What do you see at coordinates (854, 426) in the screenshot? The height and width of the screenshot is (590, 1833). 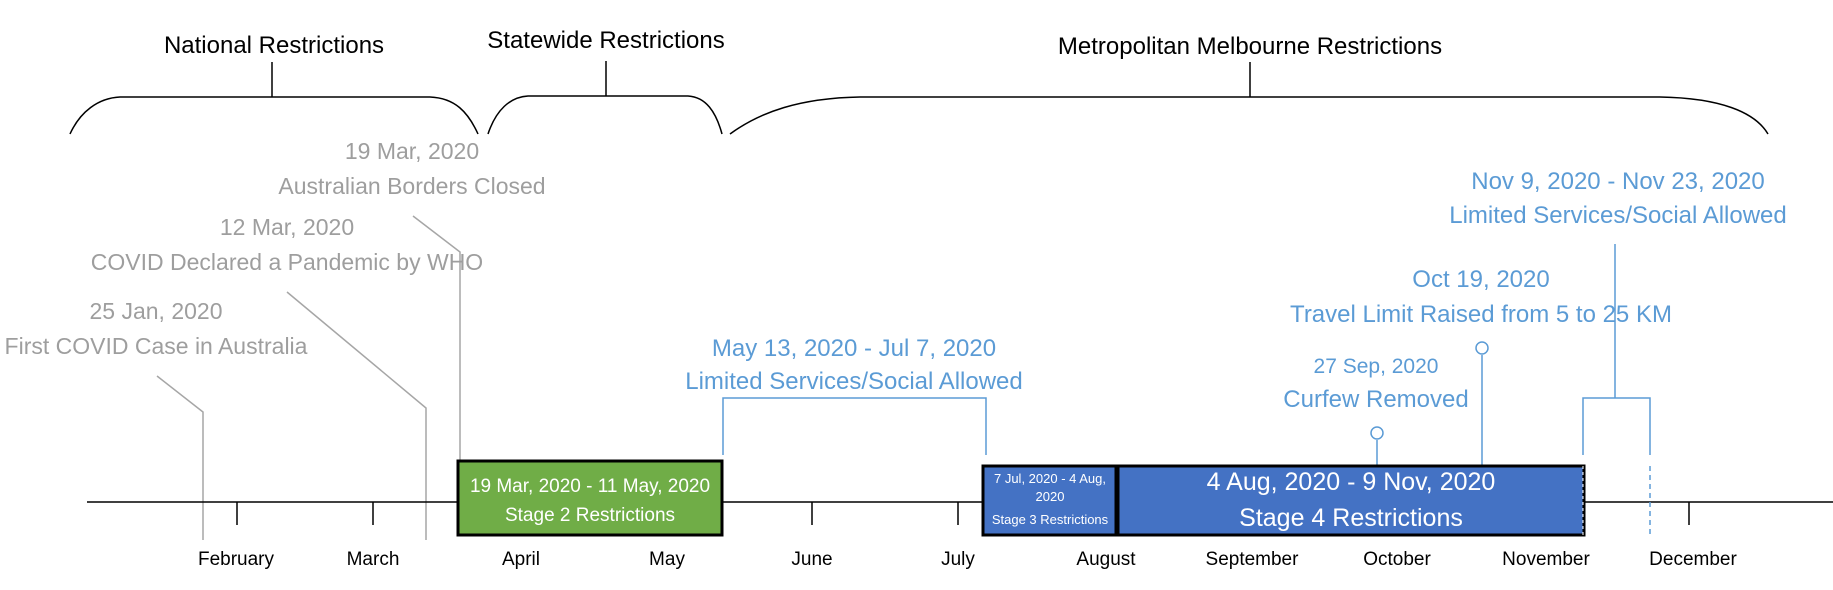 I see `limited-may-bracket` at bounding box center [854, 426].